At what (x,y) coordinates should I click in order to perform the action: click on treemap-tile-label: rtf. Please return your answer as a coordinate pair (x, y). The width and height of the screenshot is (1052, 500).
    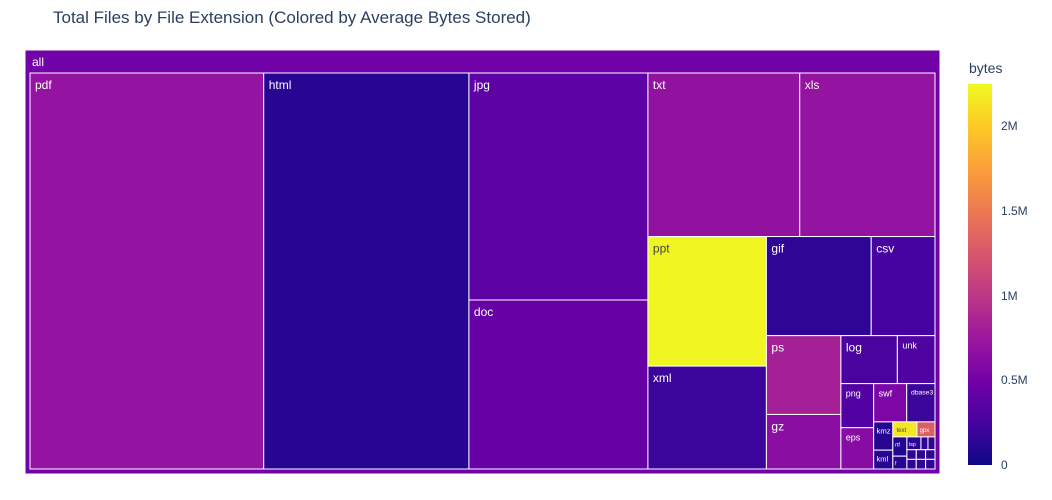
    Looking at the image, I should click on (897, 445).